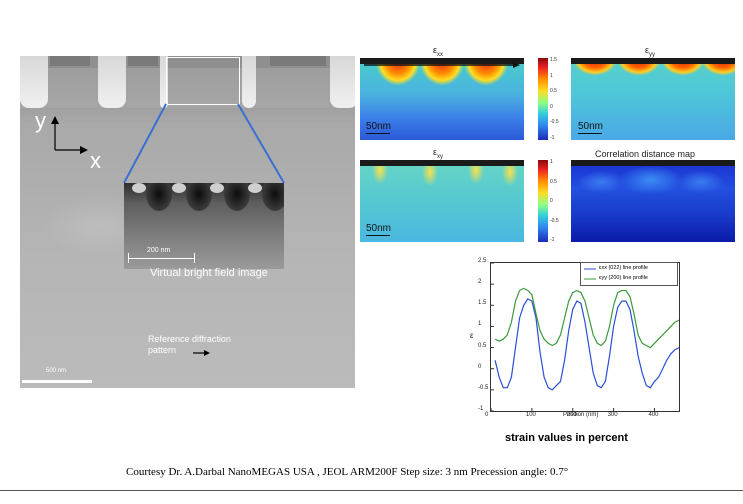 This screenshot has width=743, height=504. What do you see at coordinates (145, 143) in the screenshot?
I see `zoom-line-left` at bounding box center [145, 143].